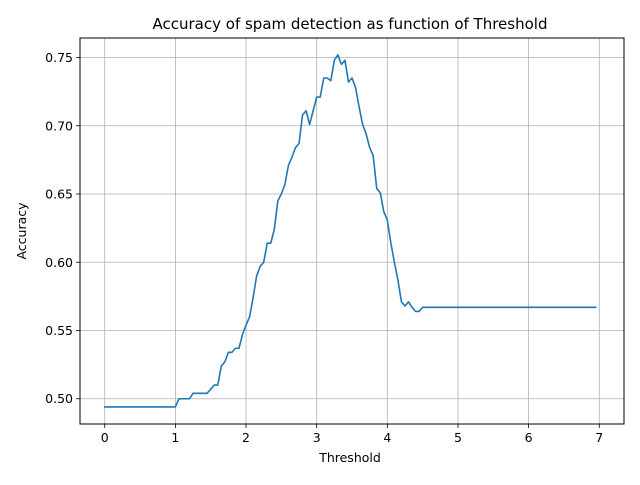 Image resolution: width=640 pixels, height=485 pixels. Describe the element at coordinates (105, 437) in the screenshot. I see `x-tick-label: 0` at that location.